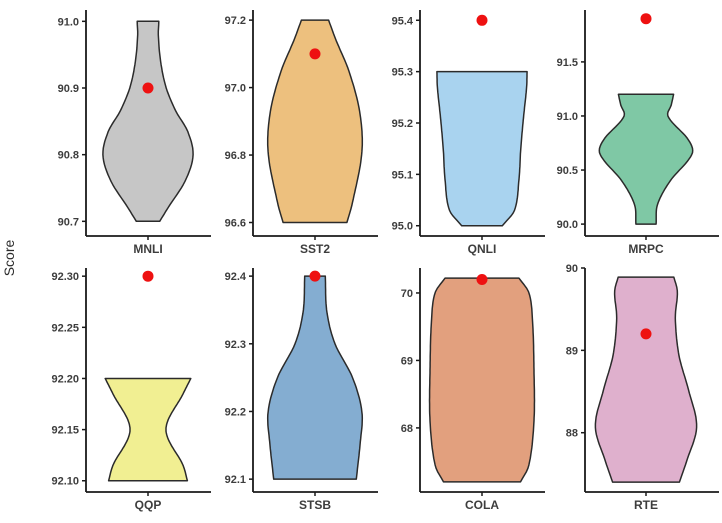 This screenshot has width=722, height=523. I want to click on y-tick-label-MRPC: 90.5, so click(567, 171).